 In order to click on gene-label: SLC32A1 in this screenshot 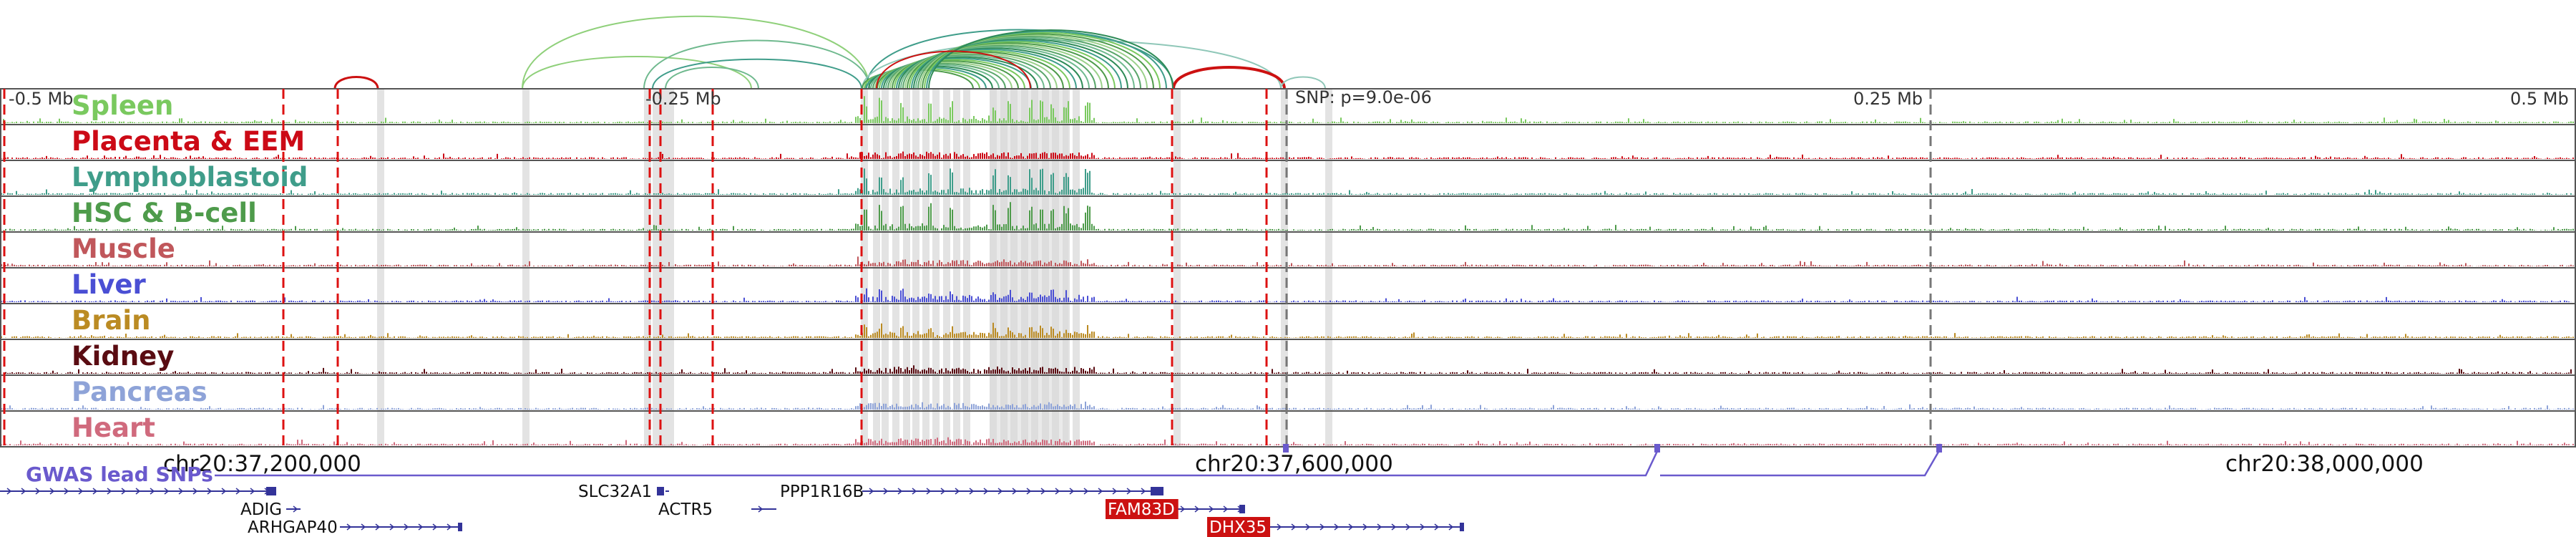, I will do `click(615, 492)`.